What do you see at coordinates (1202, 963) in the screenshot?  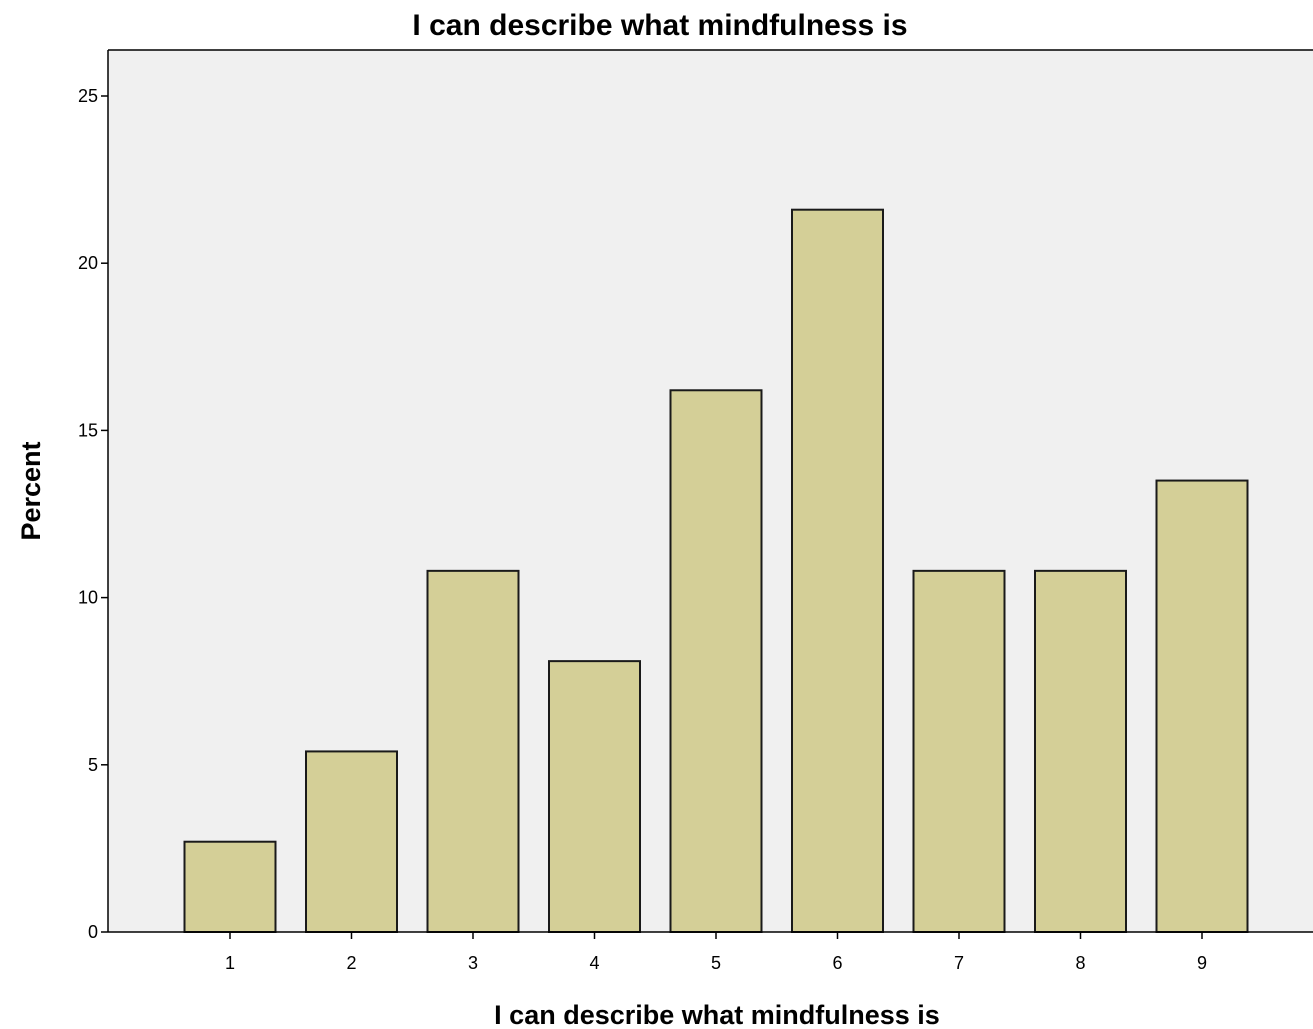 I see `x-tick-label: 9` at bounding box center [1202, 963].